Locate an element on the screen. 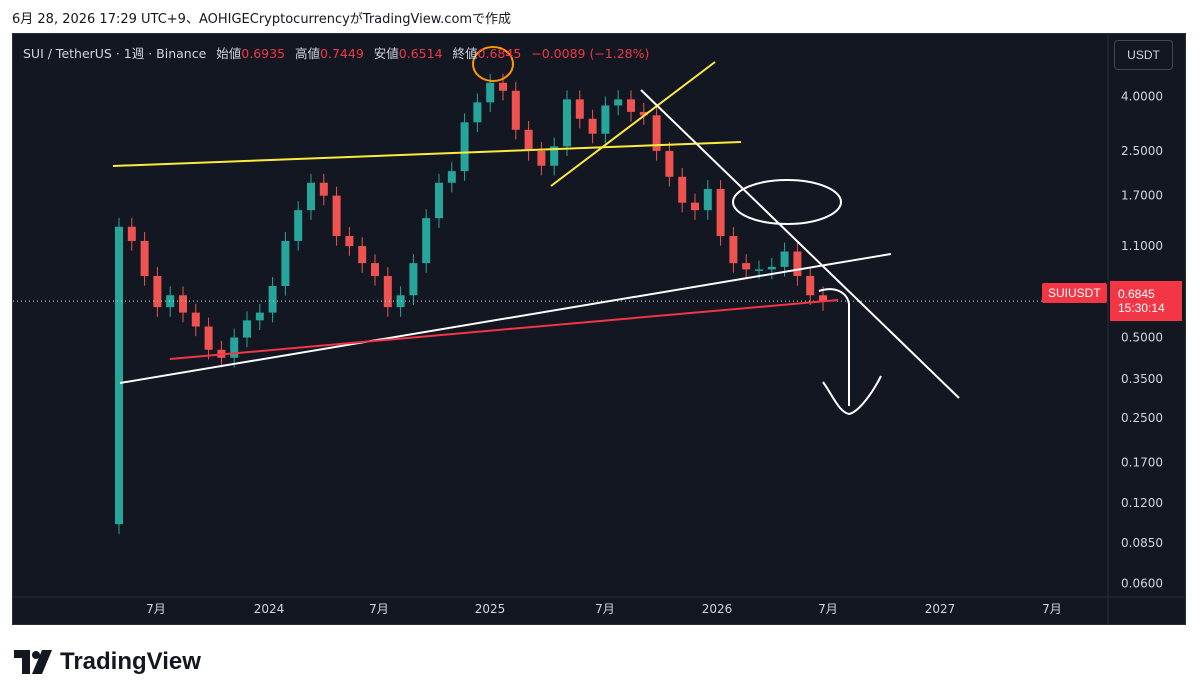 This screenshot has height=699, width=1200. y-tick-label: 0.0600 is located at coordinates (1142, 583).